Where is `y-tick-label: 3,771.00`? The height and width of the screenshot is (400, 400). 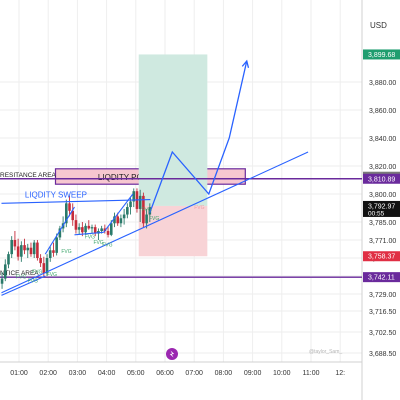 y-tick-label: 3,771.00 is located at coordinates (382, 241).